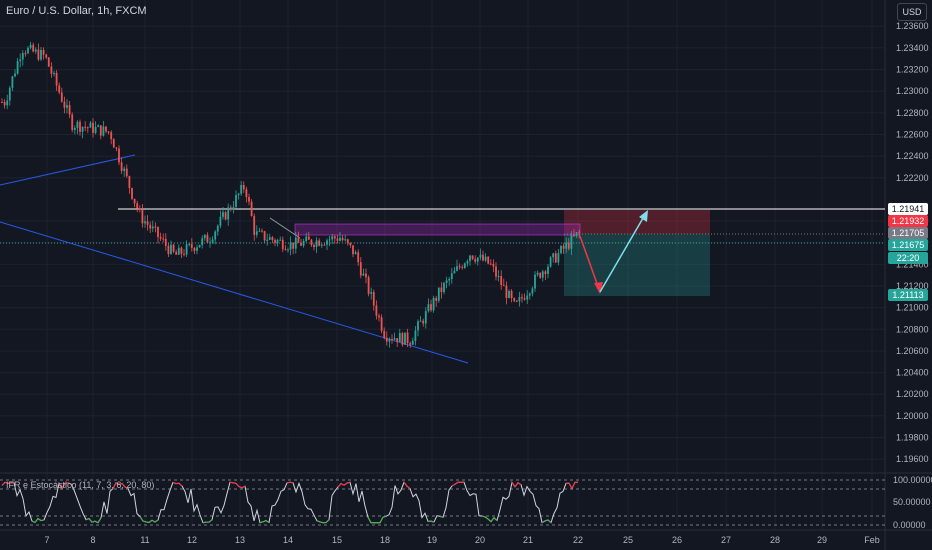 The height and width of the screenshot is (550, 932). Describe the element at coordinates (912, 12) in the screenshot. I see `currency-button: USD` at that location.